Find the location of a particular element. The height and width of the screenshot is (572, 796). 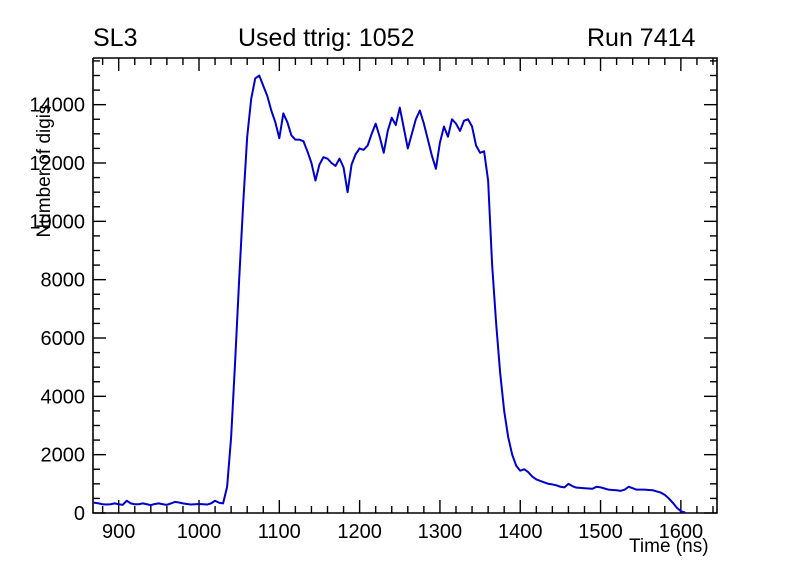

svg-text: 1200 is located at coordinates (359, 532).